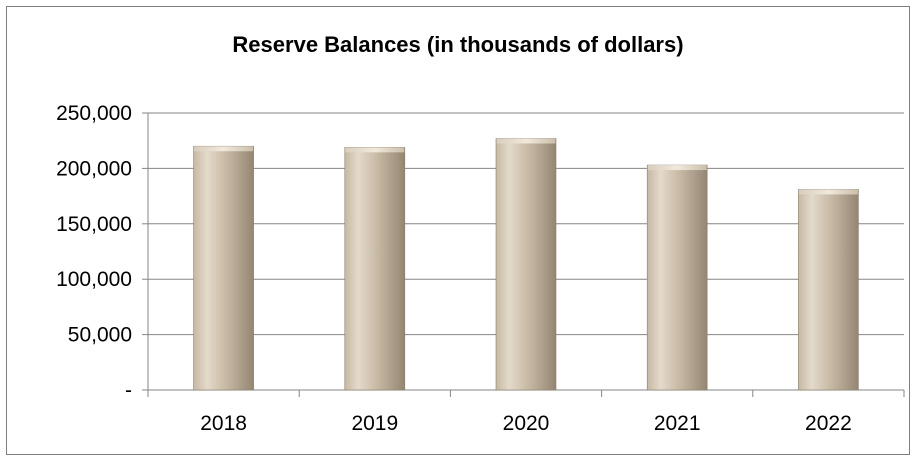 Image resolution: width=916 pixels, height=461 pixels. What do you see at coordinates (94, 279) in the screenshot?
I see `y-tick-label: 100,000` at bounding box center [94, 279].